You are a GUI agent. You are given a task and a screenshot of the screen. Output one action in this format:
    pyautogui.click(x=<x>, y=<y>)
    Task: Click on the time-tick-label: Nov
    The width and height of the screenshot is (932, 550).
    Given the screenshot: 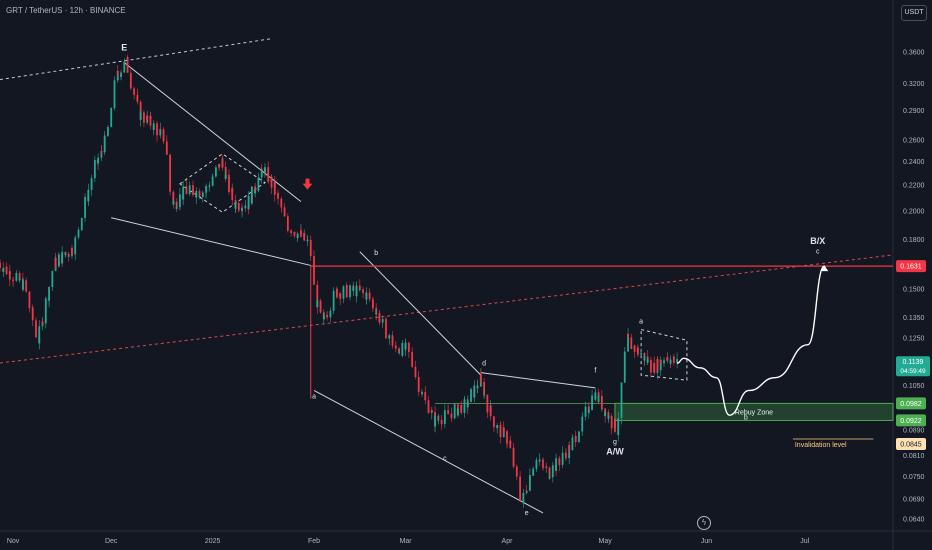 What is the action you would take?
    pyautogui.click(x=13, y=541)
    